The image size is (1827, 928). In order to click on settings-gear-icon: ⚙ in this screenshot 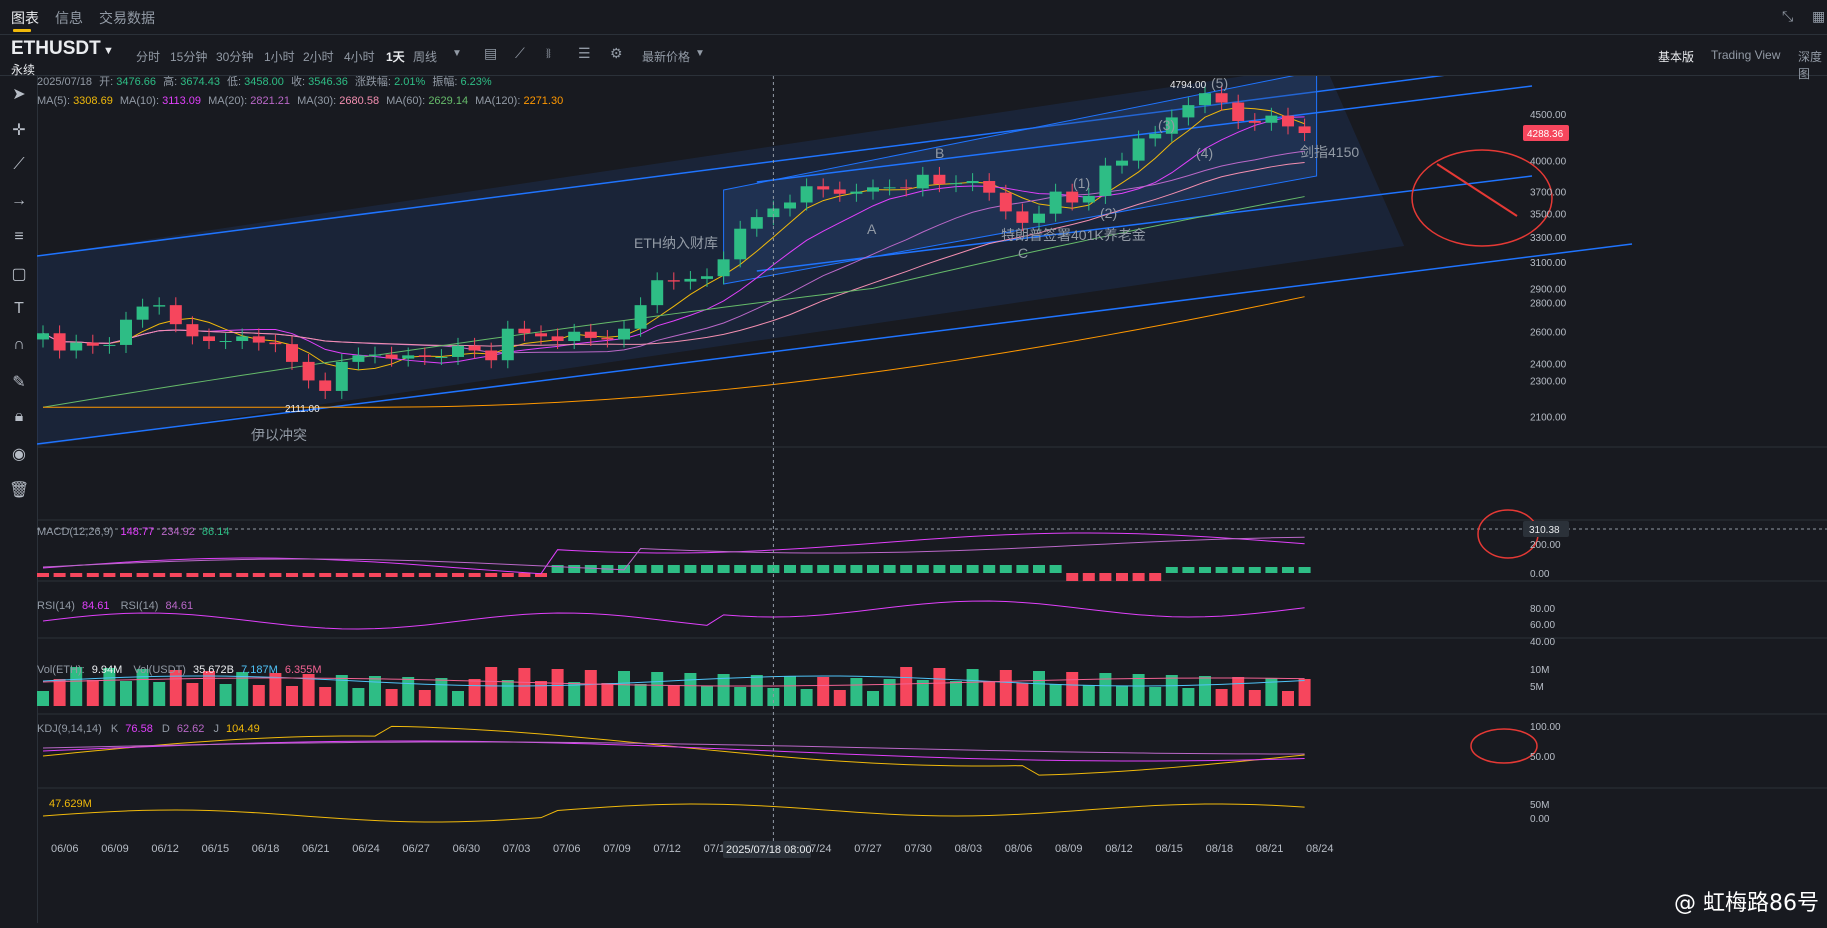, I will do `click(616, 53)`.